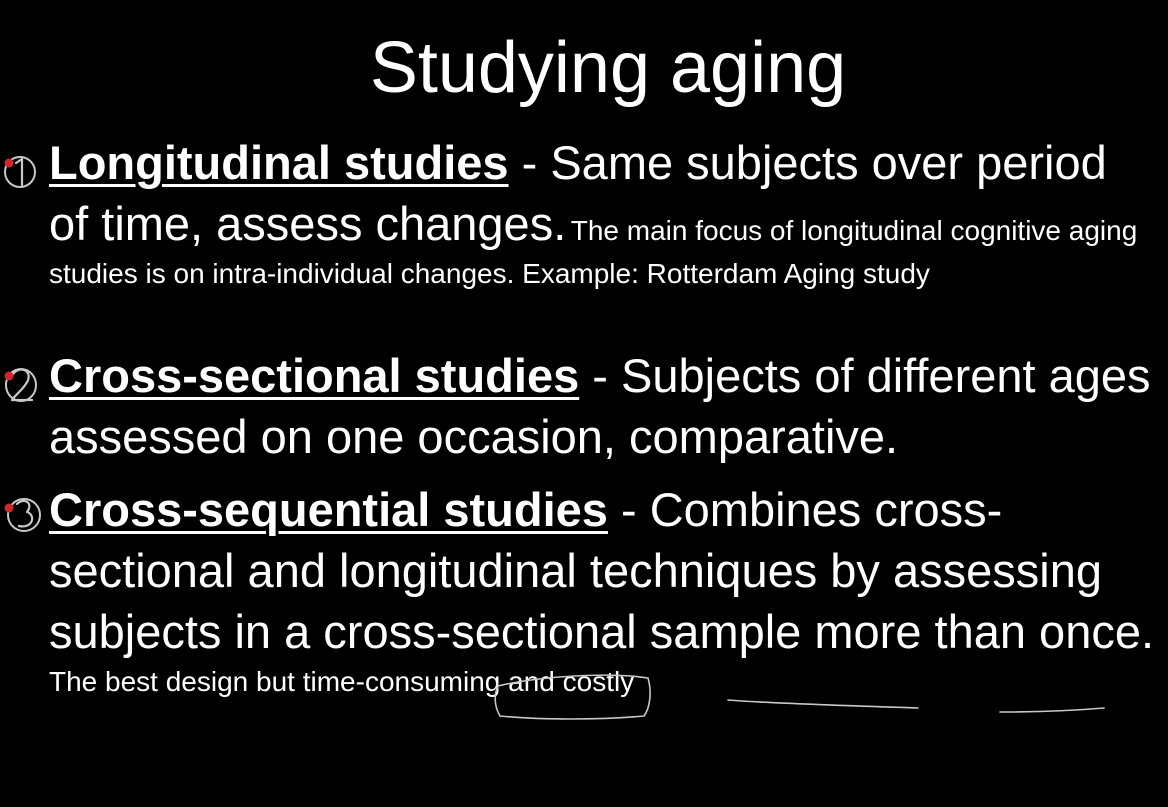 This screenshot has width=1168, height=807. I want to click on ink-underline-time-consuming, so click(823, 704).